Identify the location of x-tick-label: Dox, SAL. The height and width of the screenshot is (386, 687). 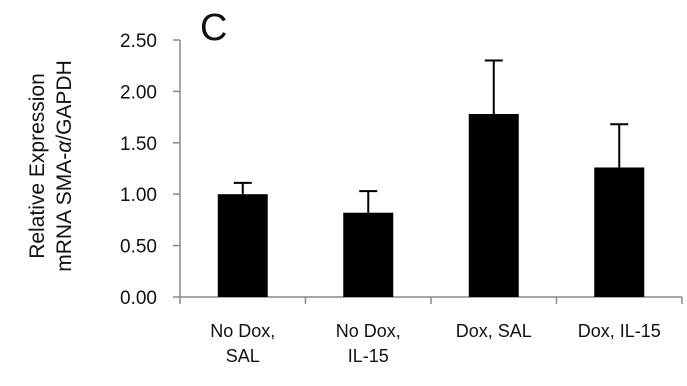
(494, 331).